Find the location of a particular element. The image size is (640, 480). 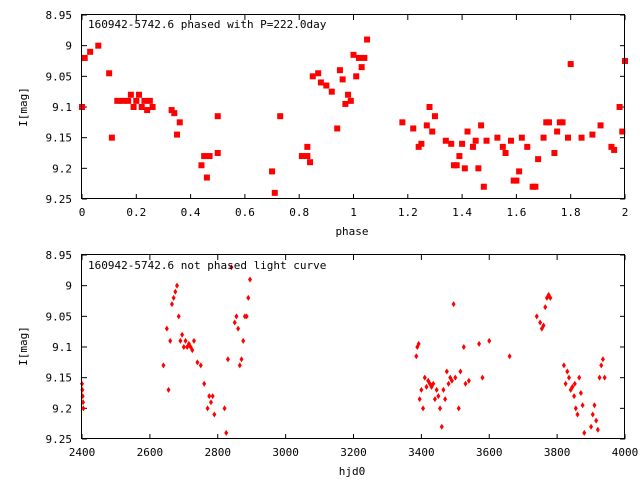

phased-x-tick-label: 1.4 is located at coordinates (462, 212).